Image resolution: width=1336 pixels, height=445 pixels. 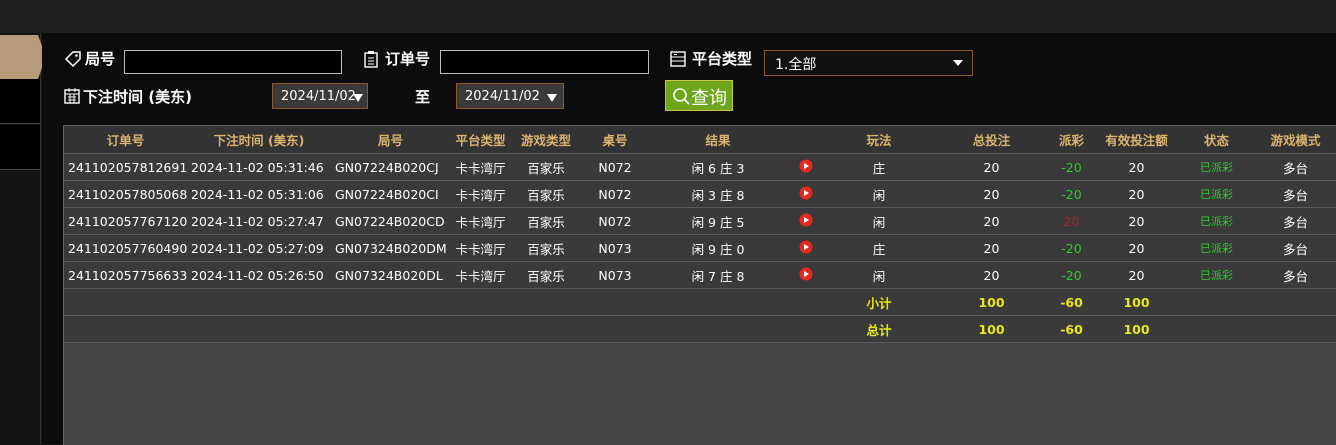 I want to click on column-header: 总投注, so click(x=991, y=140).